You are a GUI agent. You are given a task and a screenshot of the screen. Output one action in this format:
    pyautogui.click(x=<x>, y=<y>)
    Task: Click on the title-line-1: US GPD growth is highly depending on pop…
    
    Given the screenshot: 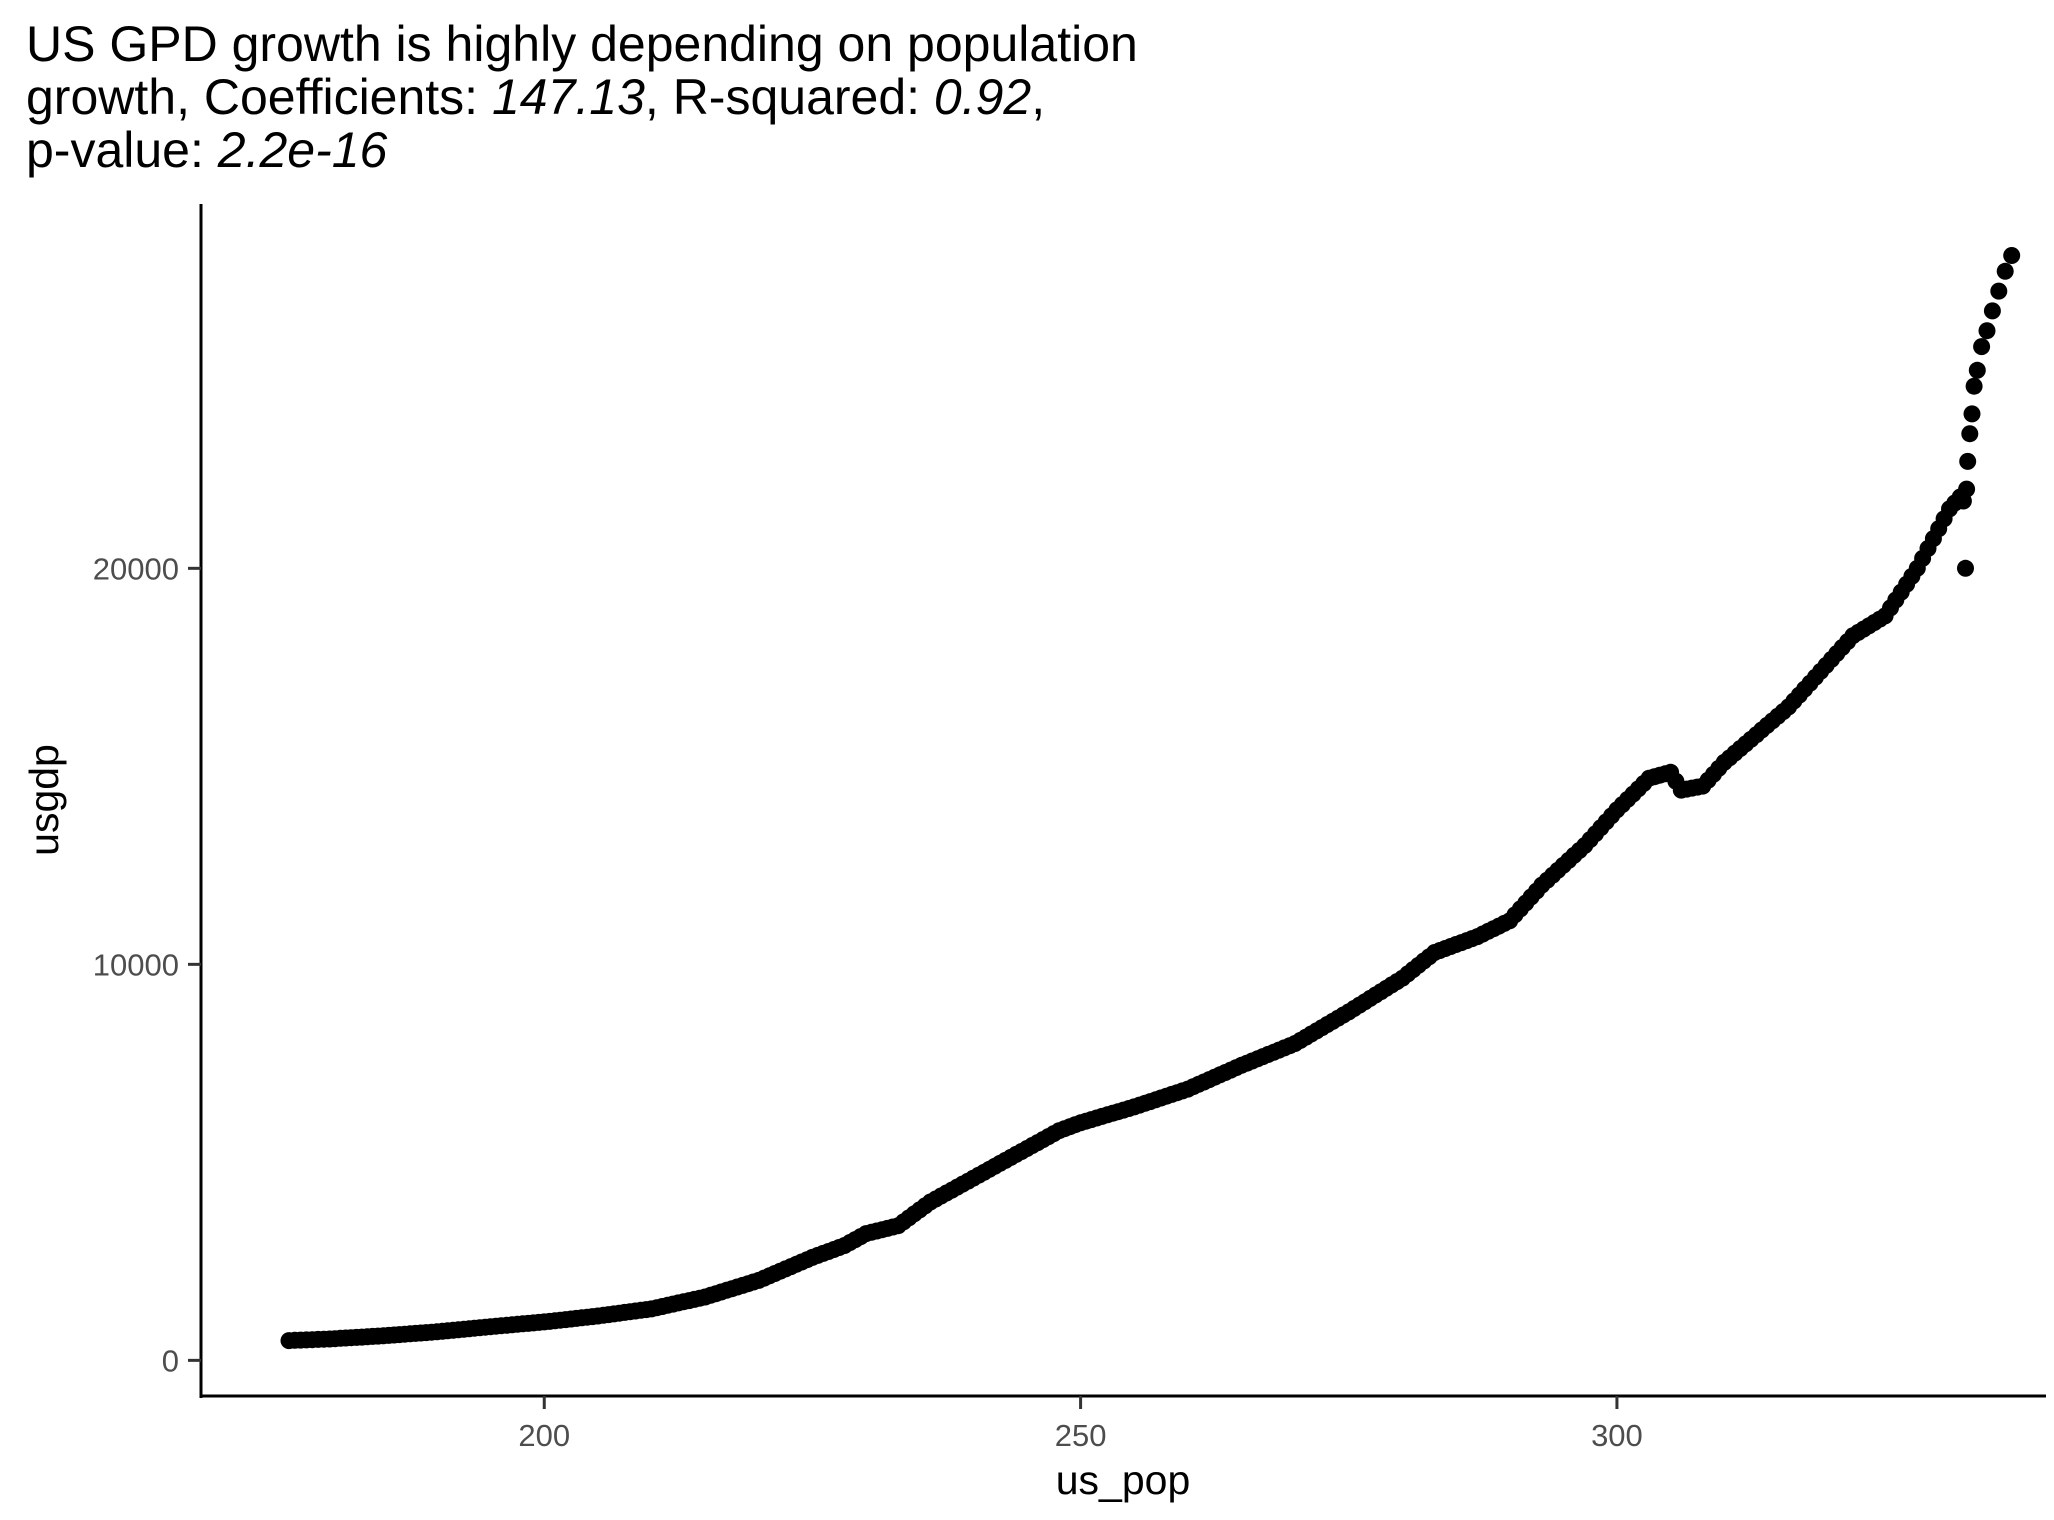 What is the action you would take?
    pyautogui.click(x=582, y=44)
    